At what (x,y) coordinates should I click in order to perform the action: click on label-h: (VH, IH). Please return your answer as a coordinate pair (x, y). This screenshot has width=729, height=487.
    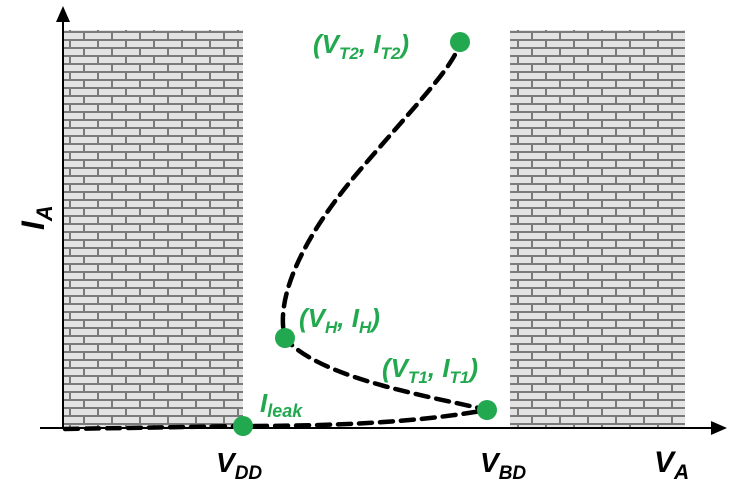
    Looking at the image, I should click on (339, 320).